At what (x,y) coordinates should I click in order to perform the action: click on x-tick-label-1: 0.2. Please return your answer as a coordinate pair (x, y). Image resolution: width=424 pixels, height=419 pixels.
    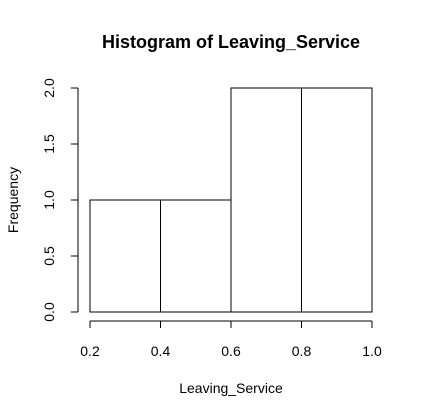
    Looking at the image, I should click on (90, 351).